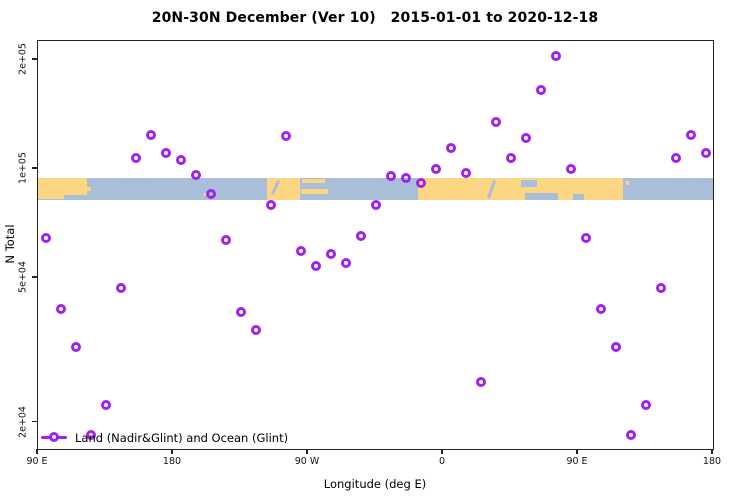 Image resolution: width=750 pixels, height=500 pixels. Describe the element at coordinates (313, 181) in the screenshot. I see `map-land-florida` at that location.